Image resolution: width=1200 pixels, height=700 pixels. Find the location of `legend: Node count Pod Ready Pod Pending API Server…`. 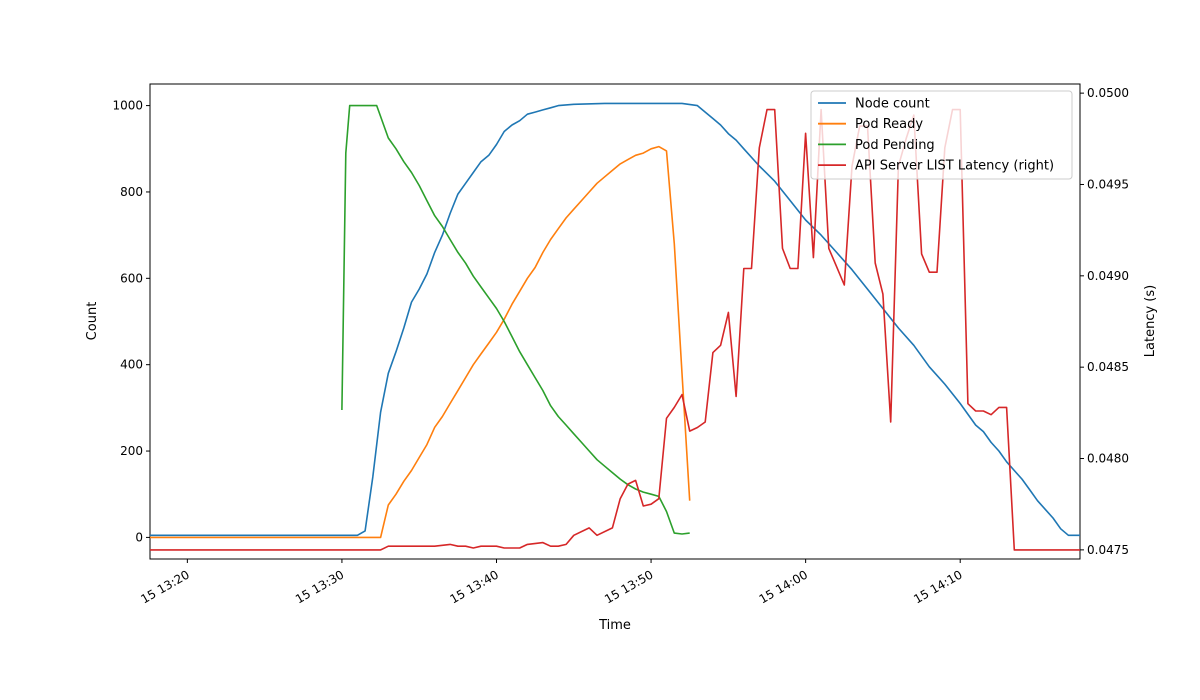

legend: Node count Pod Ready Pod Pending API Server… is located at coordinates (941, 135).